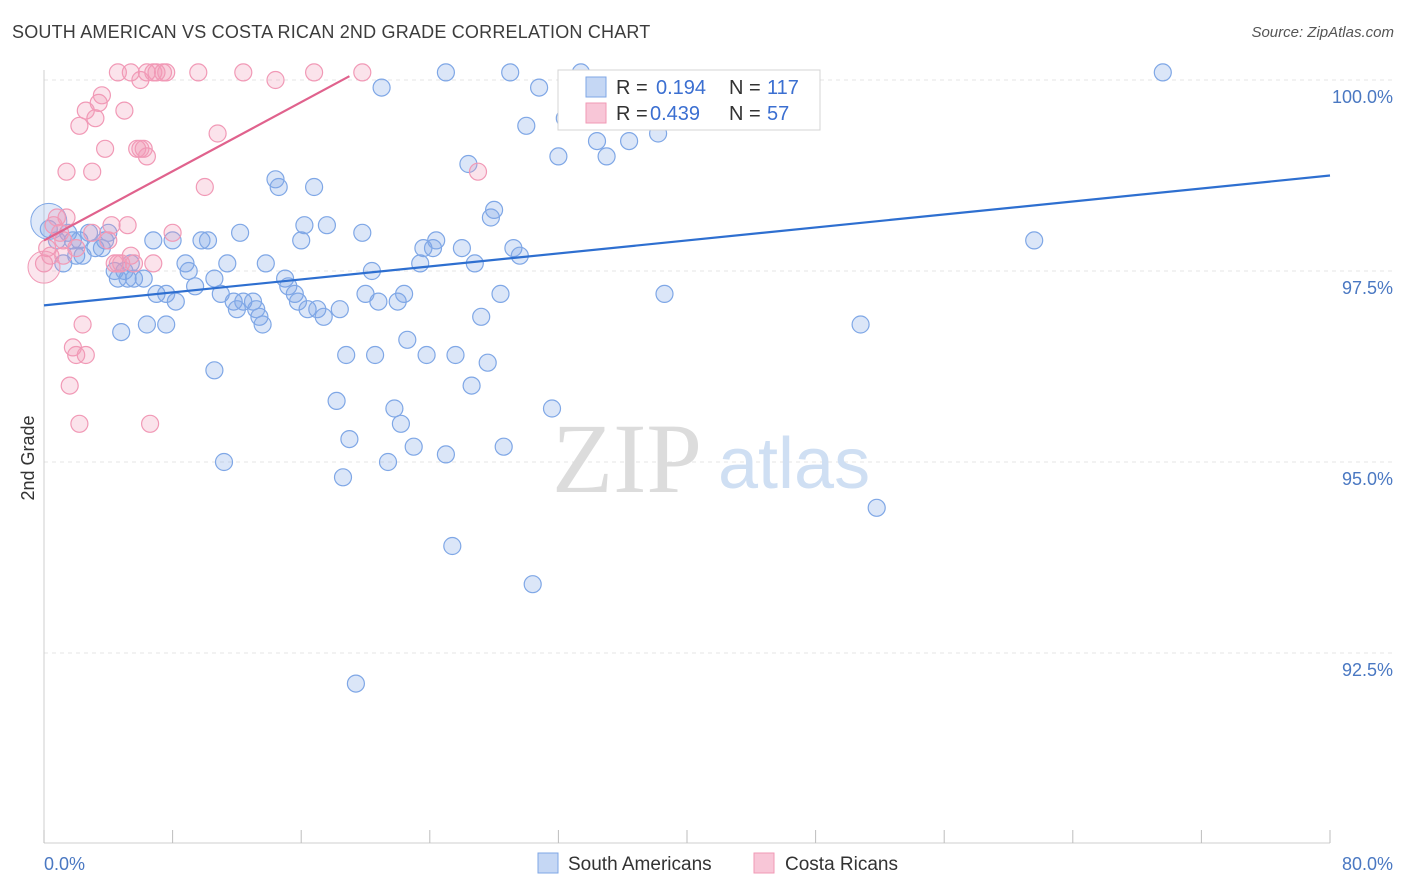 The image size is (1406, 892). I want to click on series-costa-ricans-points, so click(257, 248).